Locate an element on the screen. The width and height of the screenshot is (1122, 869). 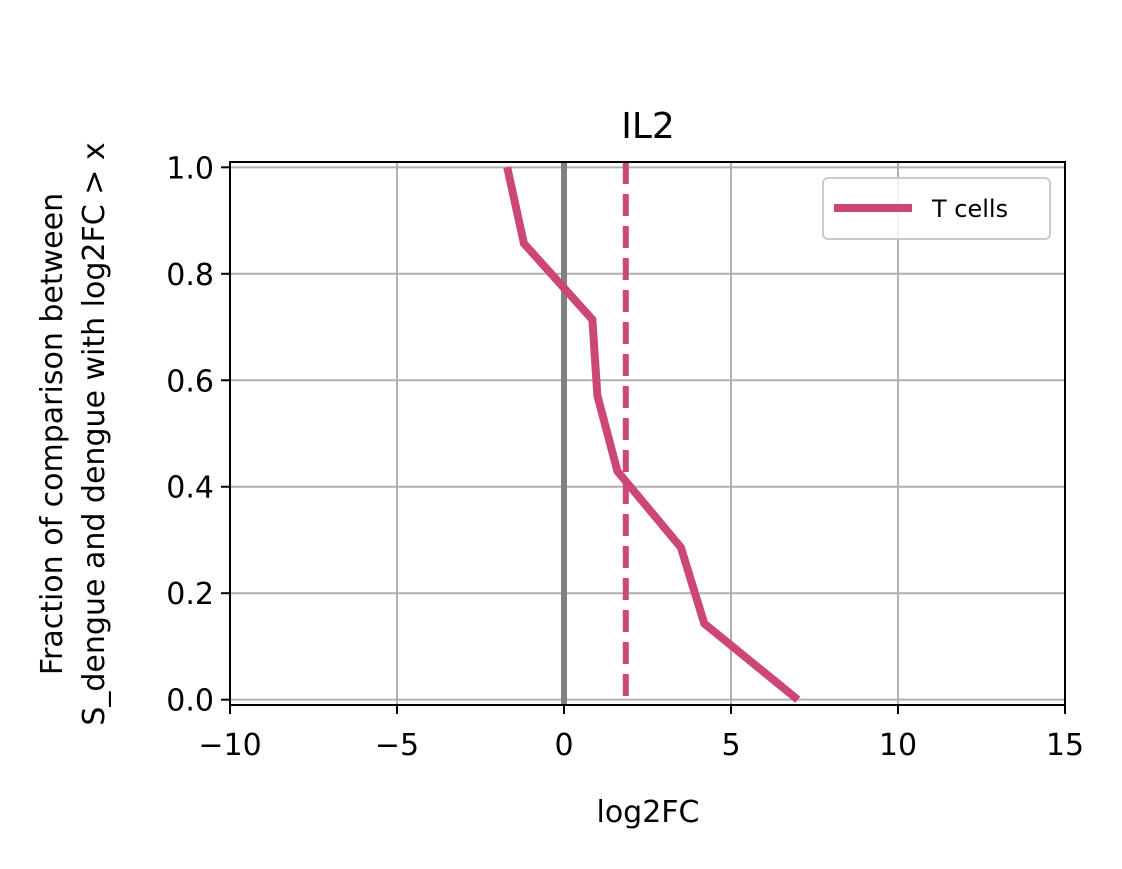
y-tick-label-2: 0.4 is located at coordinates (190, 488).